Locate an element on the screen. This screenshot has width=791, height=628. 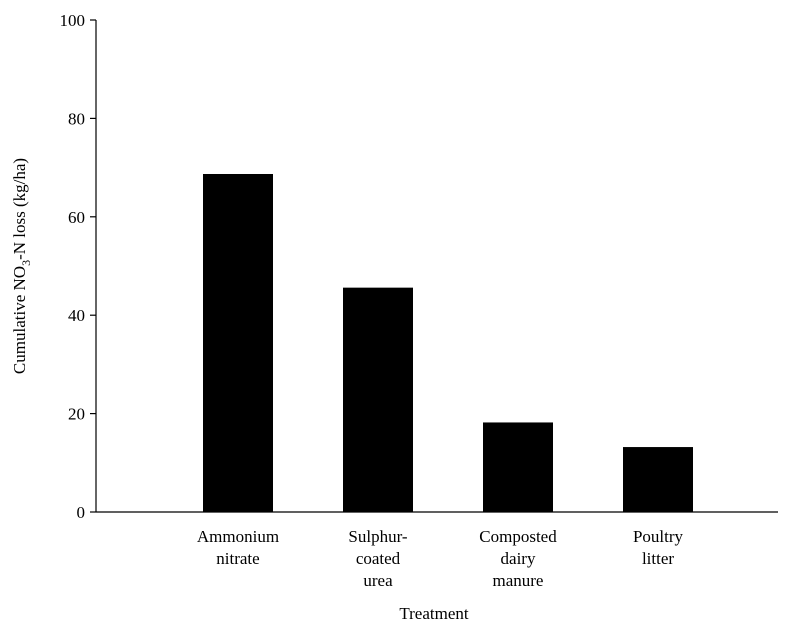
y-tick-label: 40 is located at coordinates (76, 315).